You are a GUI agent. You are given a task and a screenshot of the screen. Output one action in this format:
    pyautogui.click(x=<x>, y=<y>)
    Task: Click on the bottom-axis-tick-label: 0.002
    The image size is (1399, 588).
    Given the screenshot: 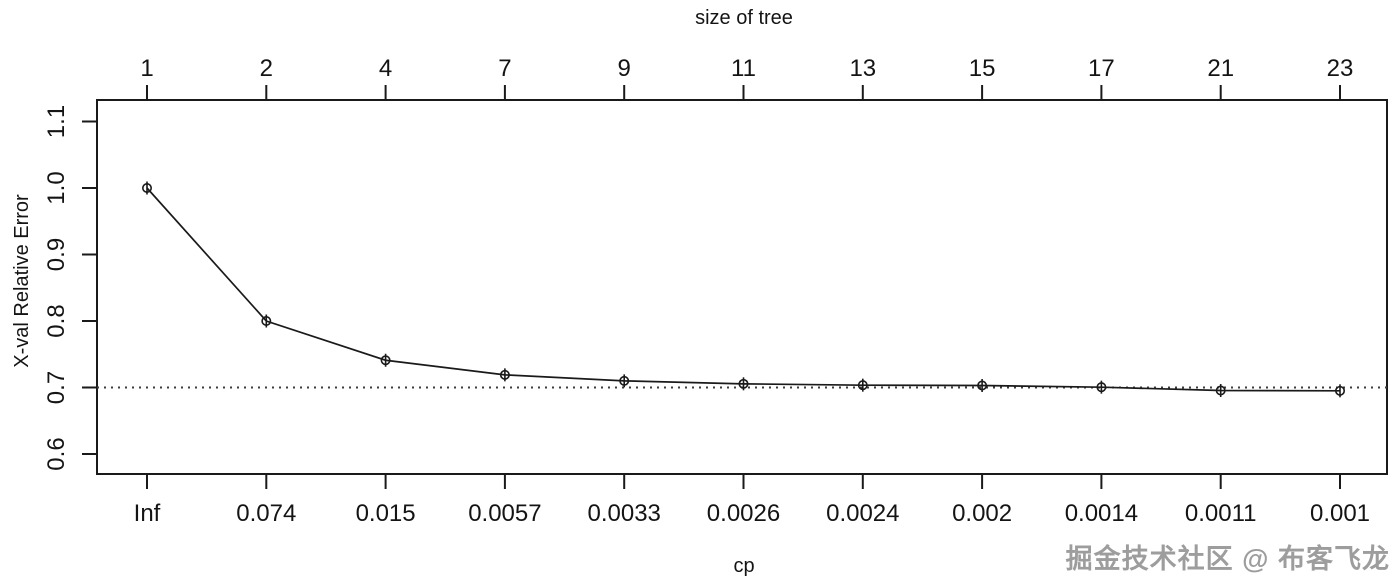 What is the action you would take?
    pyautogui.click(x=982, y=513)
    